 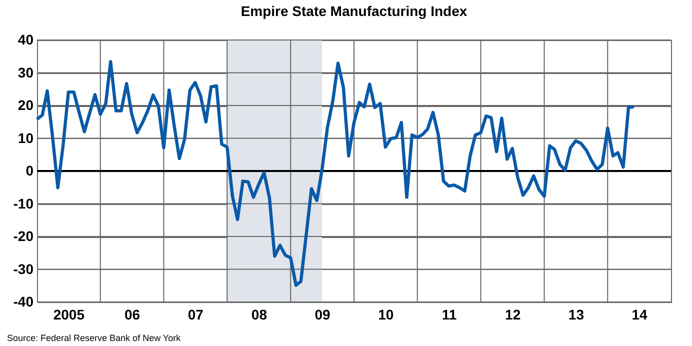 What do you see at coordinates (196, 314) in the screenshot?
I see `x-tick-label: 07` at bounding box center [196, 314].